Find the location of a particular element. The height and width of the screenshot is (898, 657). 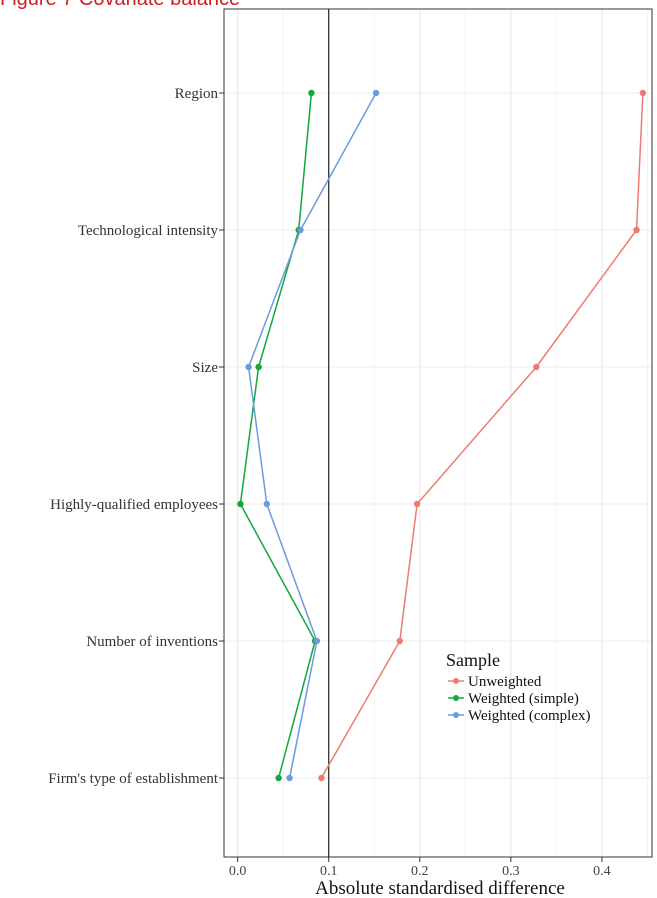

category-label: Highly-qualified employees is located at coordinates (134, 505).